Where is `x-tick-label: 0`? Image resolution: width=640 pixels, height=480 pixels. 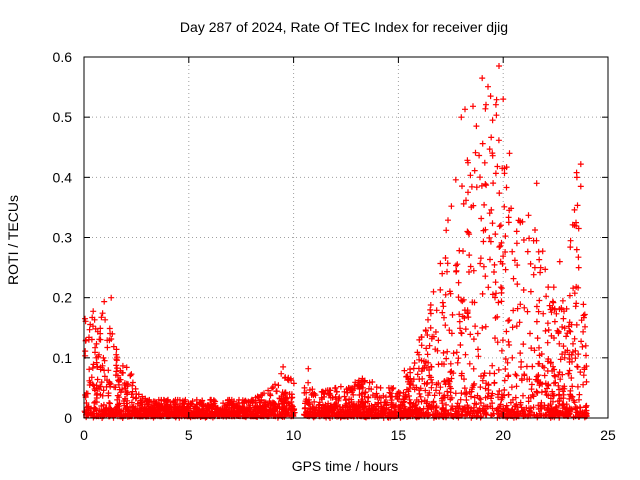 x-tick-label: 0 is located at coordinates (84, 435).